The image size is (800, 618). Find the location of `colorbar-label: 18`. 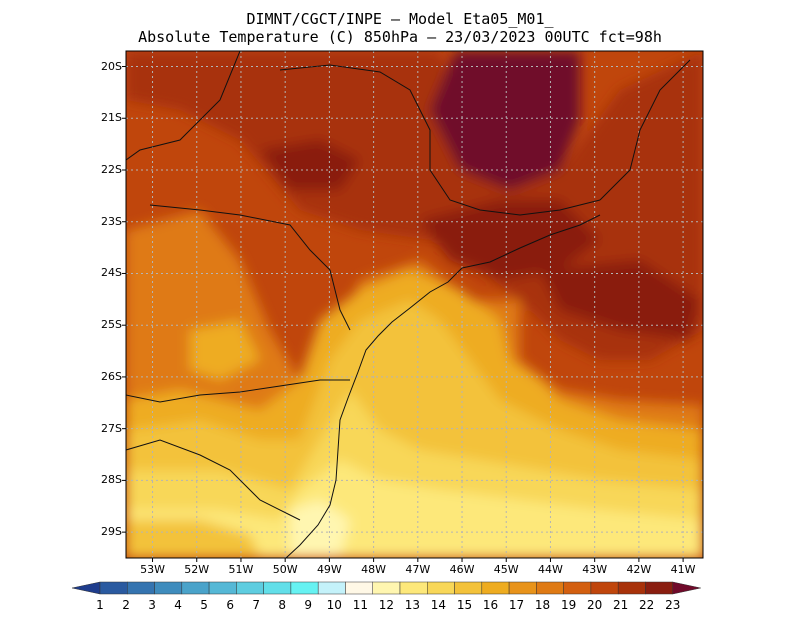

colorbar-label: 18 is located at coordinates (542, 605).